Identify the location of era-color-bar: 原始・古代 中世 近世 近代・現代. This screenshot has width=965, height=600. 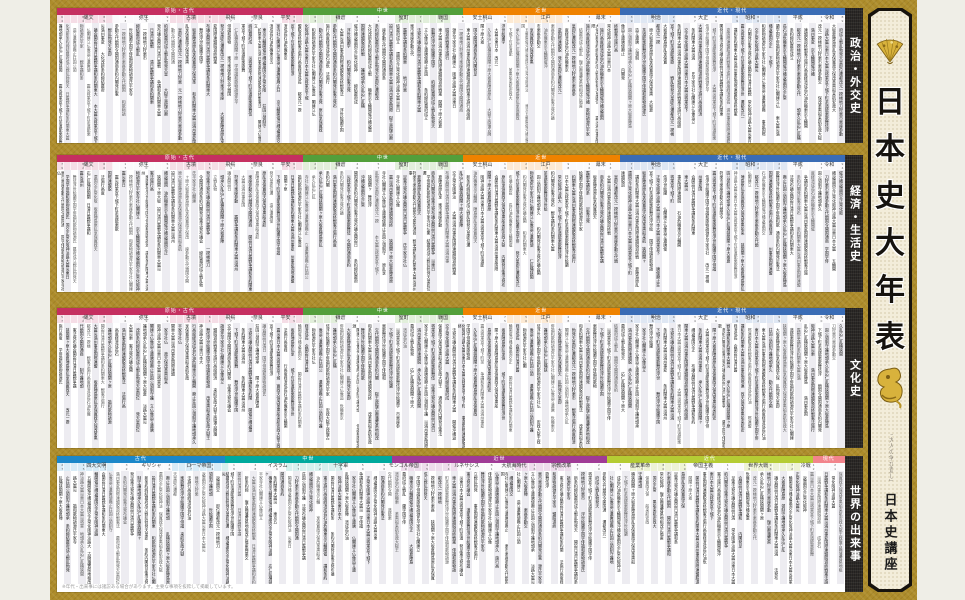
(451, 11).